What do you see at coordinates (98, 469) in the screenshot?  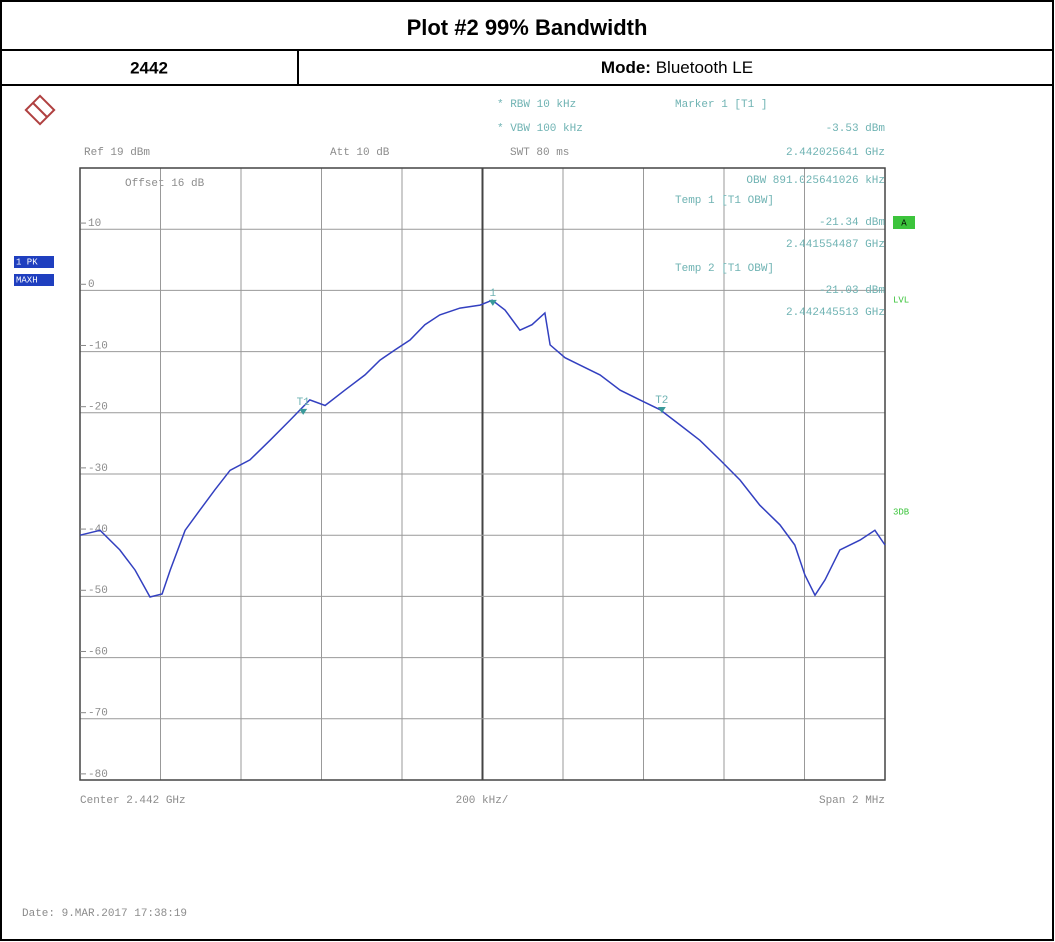 I see `y-tick-label: -30` at bounding box center [98, 469].